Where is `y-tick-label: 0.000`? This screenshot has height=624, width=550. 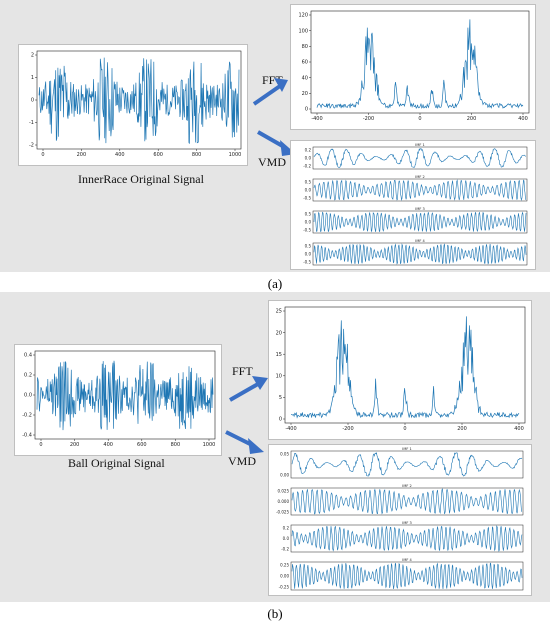 y-tick-label: 0.000 is located at coordinates (284, 501).